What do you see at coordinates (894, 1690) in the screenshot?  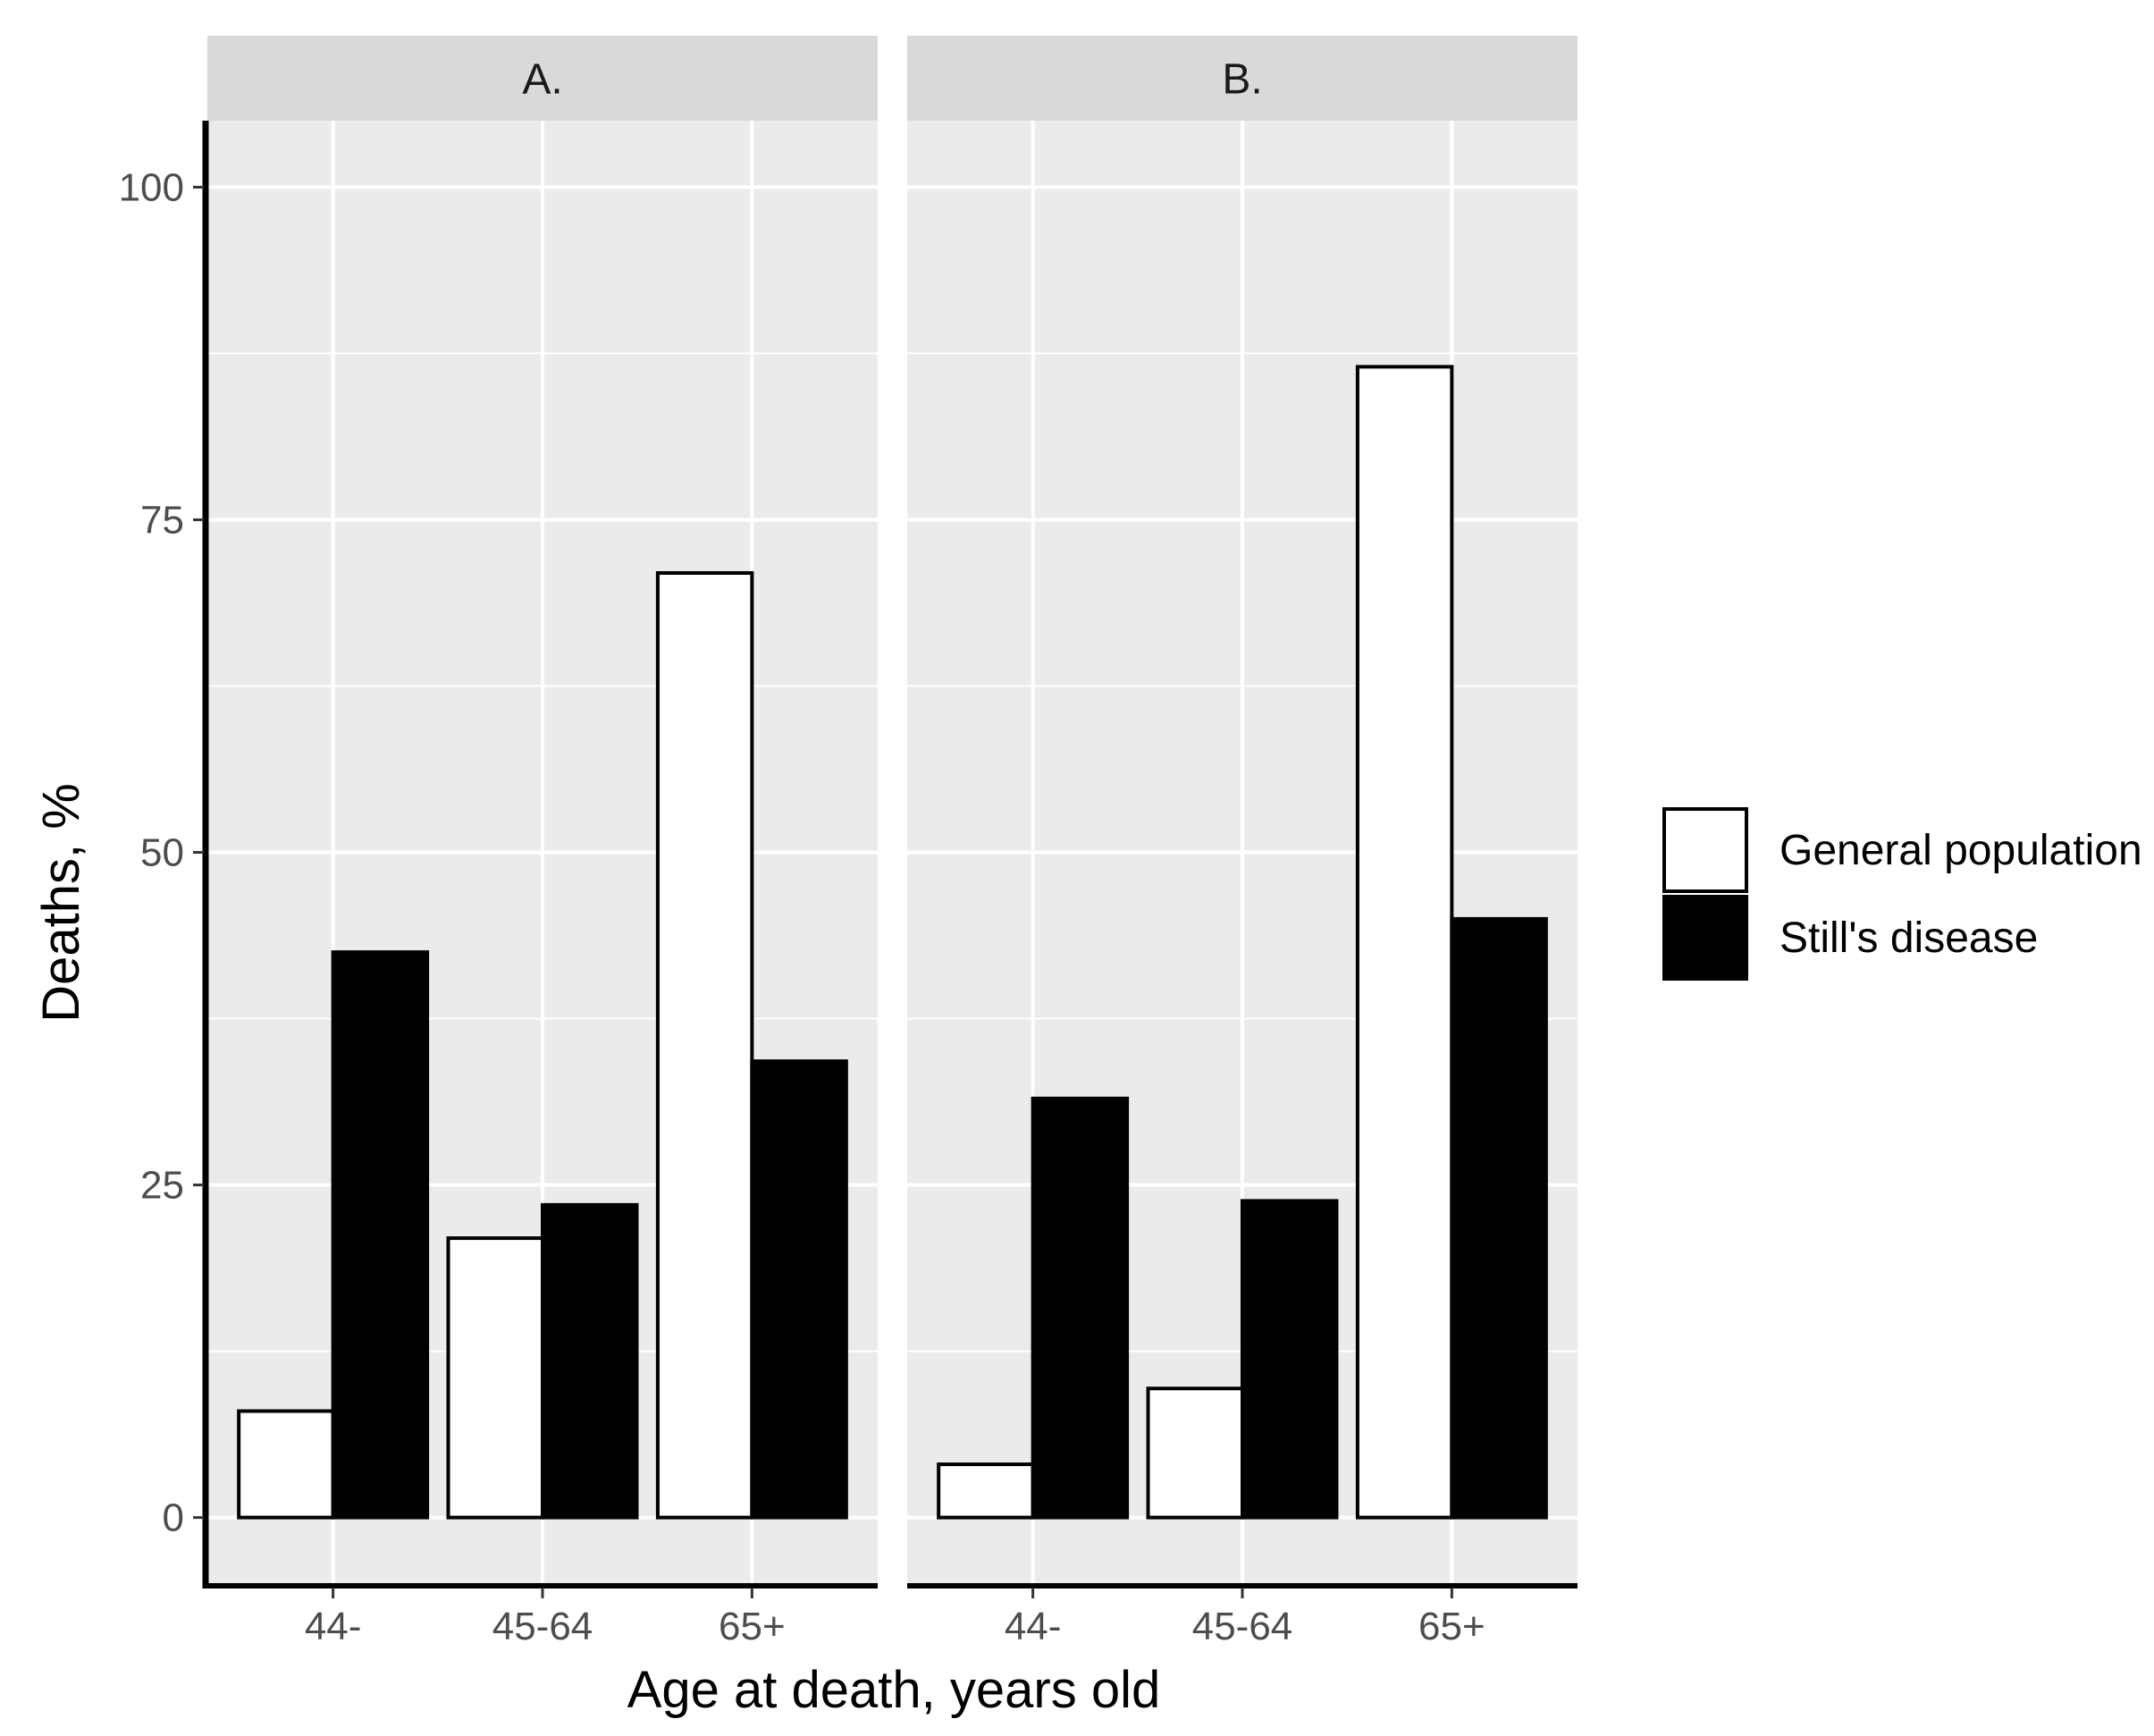 I see `x-axis-title: Age at death, years old` at bounding box center [894, 1690].